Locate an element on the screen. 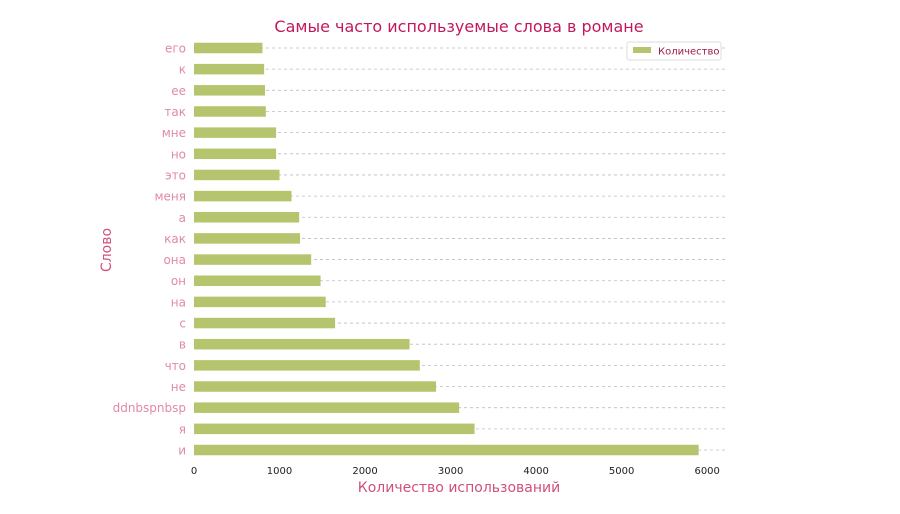  legend-box is located at coordinates (674, 51).